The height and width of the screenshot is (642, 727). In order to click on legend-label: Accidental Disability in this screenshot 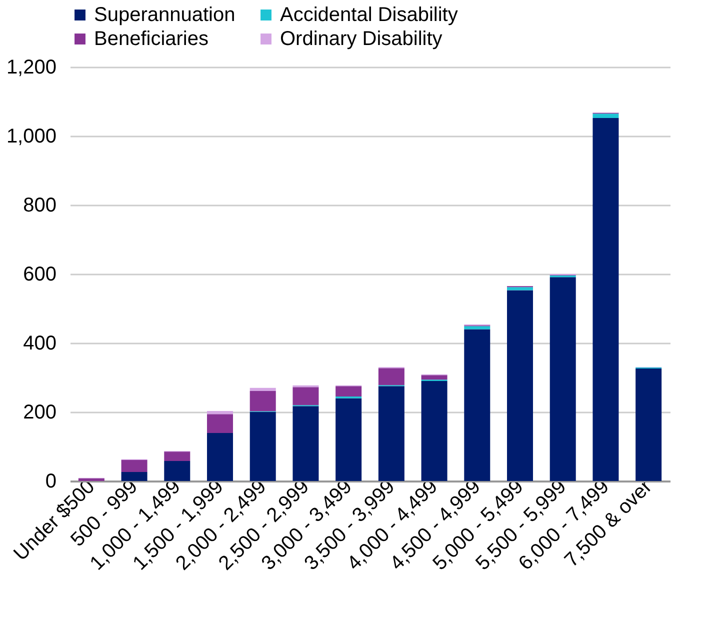, I will do `click(369, 15)`.